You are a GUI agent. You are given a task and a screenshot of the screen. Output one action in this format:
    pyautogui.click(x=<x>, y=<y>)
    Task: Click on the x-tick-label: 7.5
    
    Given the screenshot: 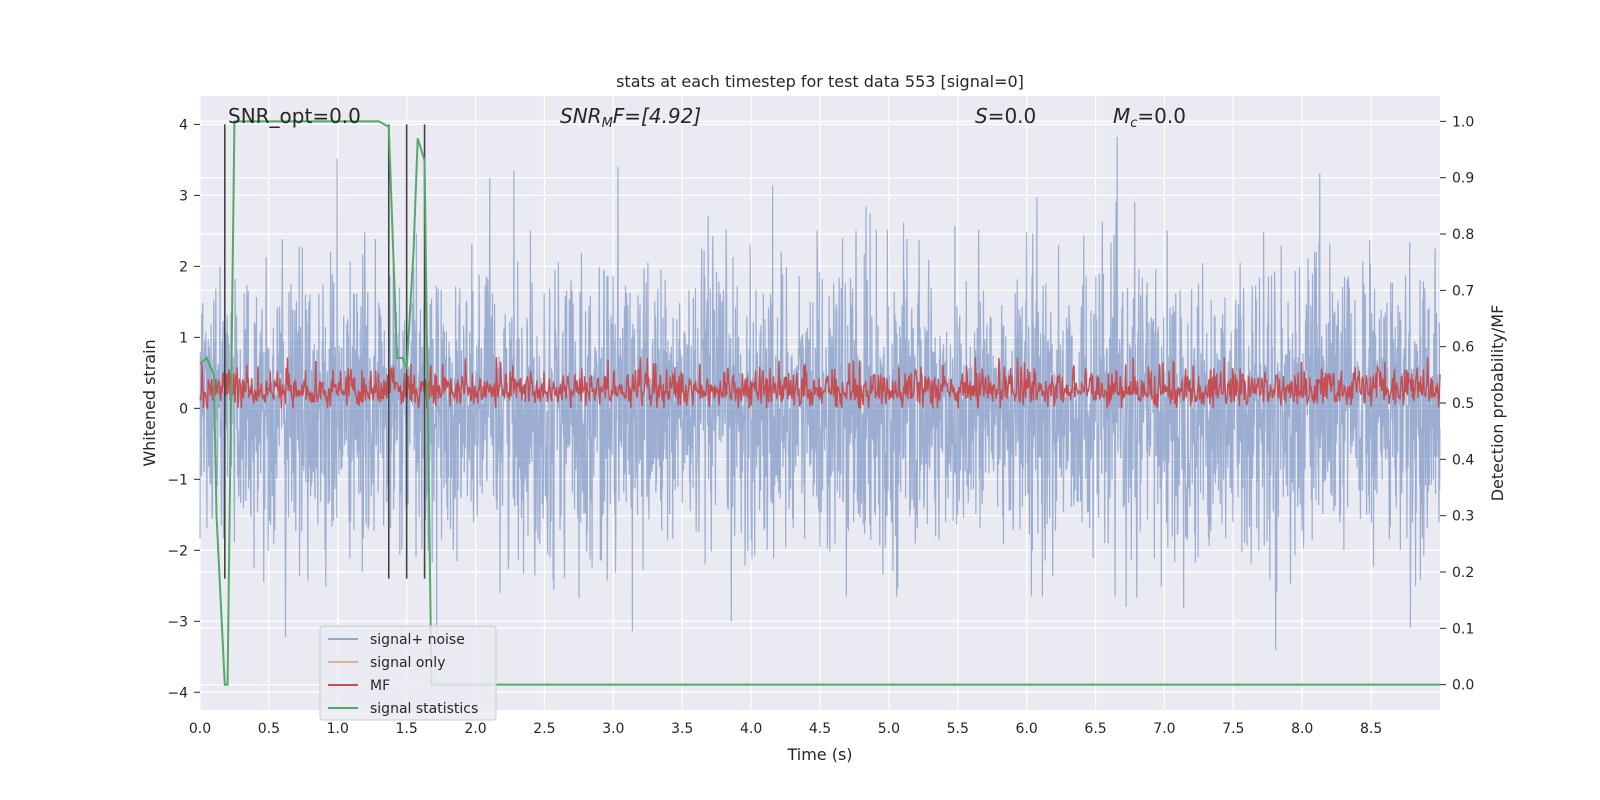 What is the action you would take?
    pyautogui.click(x=1233, y=729)
    